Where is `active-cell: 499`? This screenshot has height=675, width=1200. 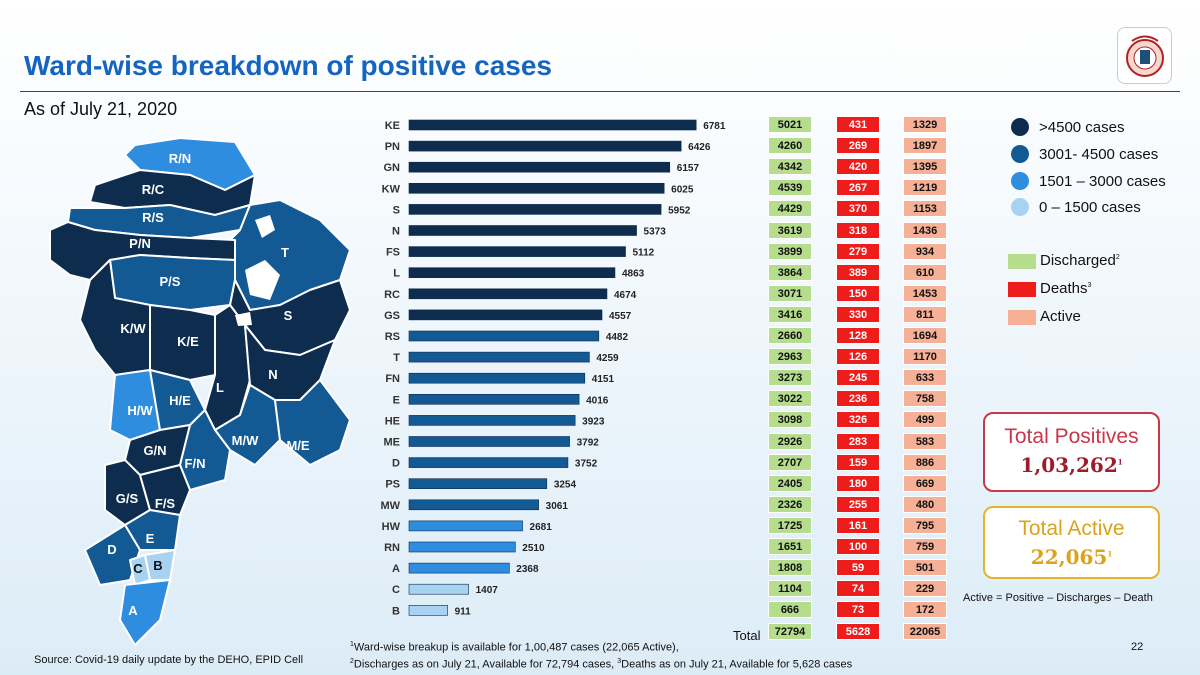
active-cell: 499 is located at coordinates (925, 420).